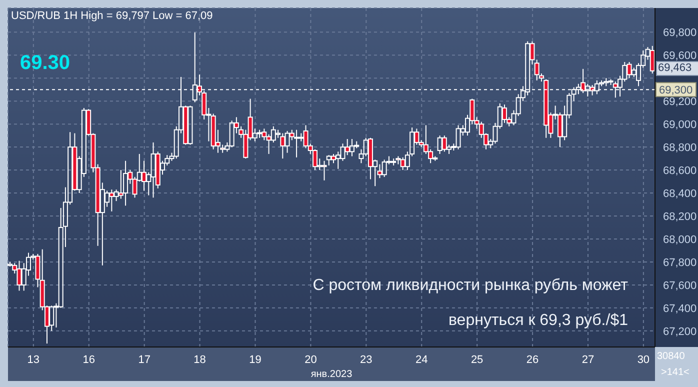 This screenshot has width=698, height=387. I want to click on x-tick-label: 25, so click(477, 360).